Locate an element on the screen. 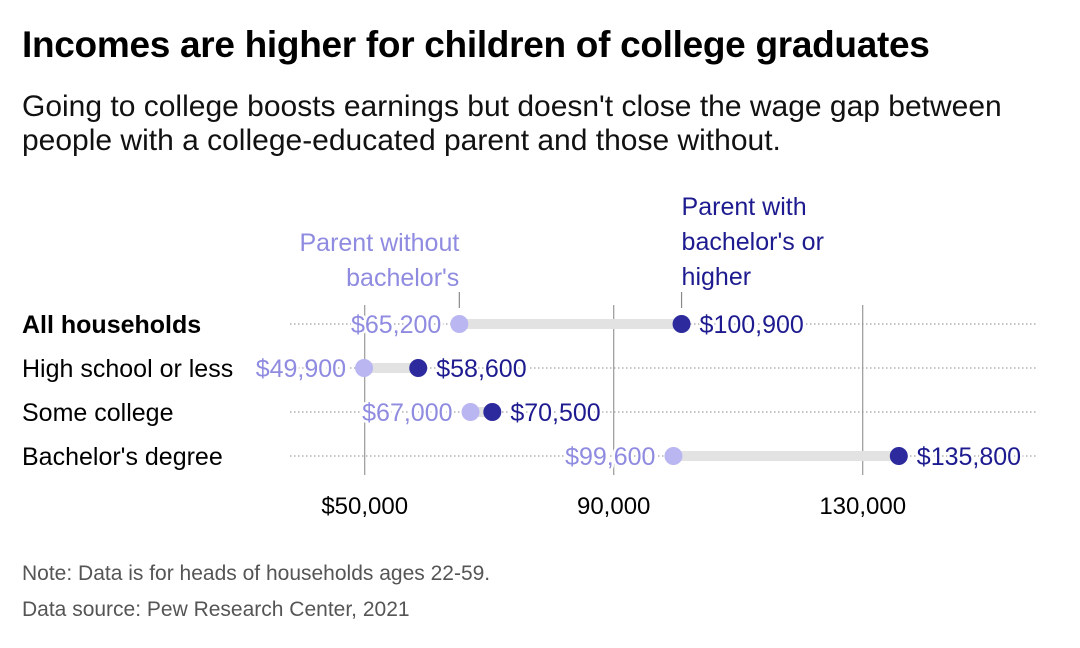  series-label-with-line-2: higher is located at coordinates (717, 277).